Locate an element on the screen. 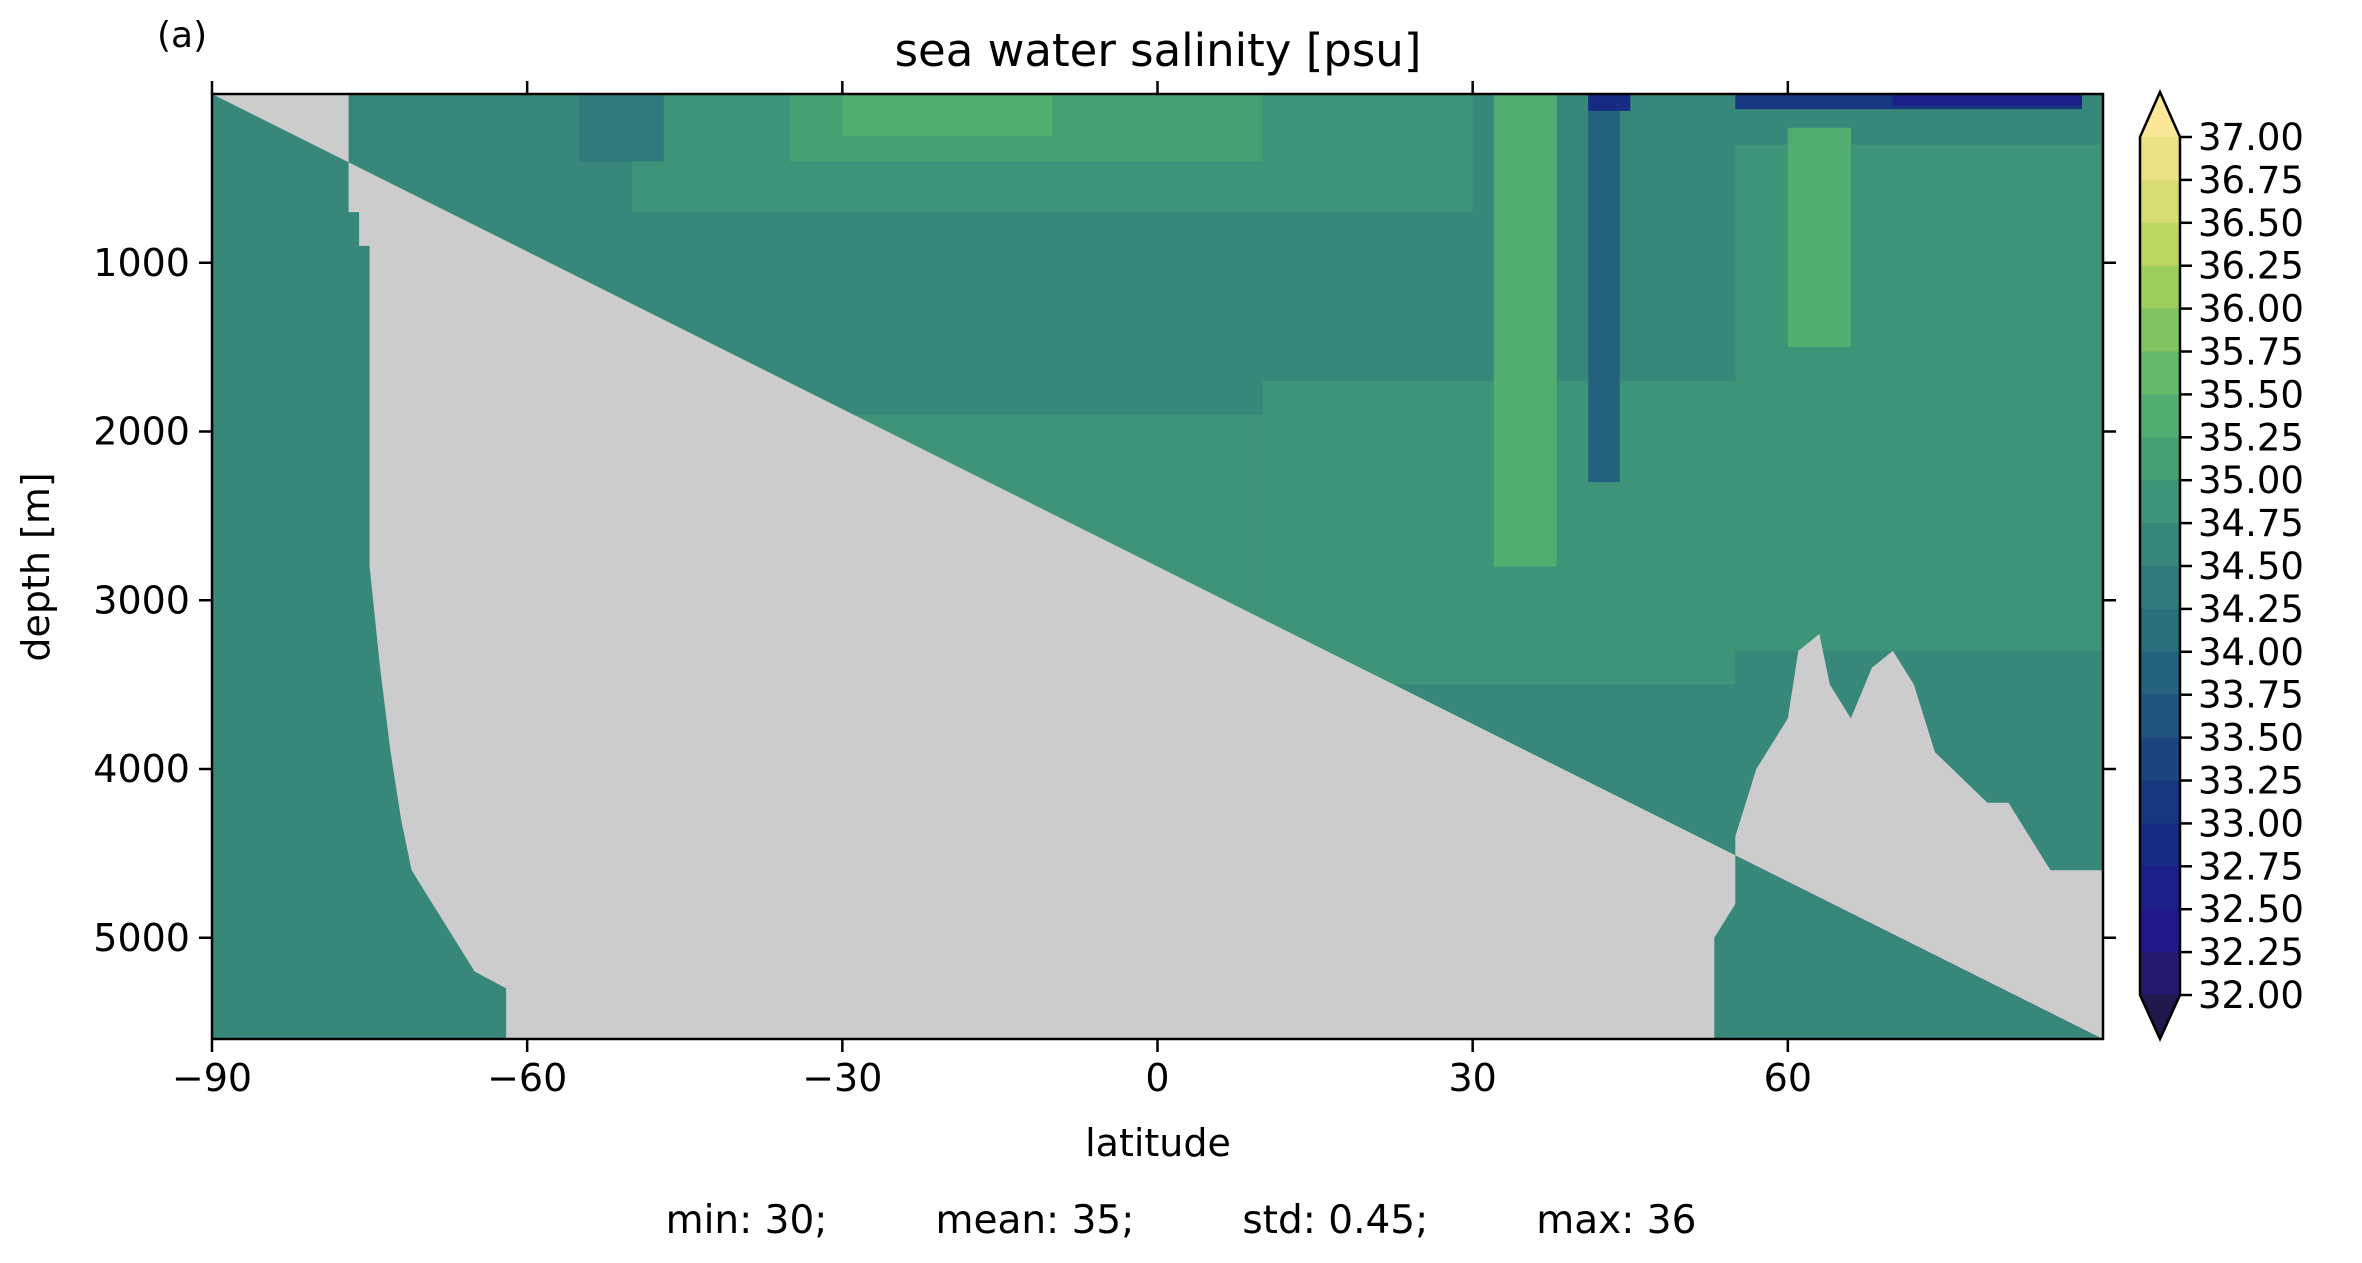 Image resolution: width=2362 pixels, height=1263 pixels. colorbar-tick-label: 36.25 is located at coordinates (2251, 266).